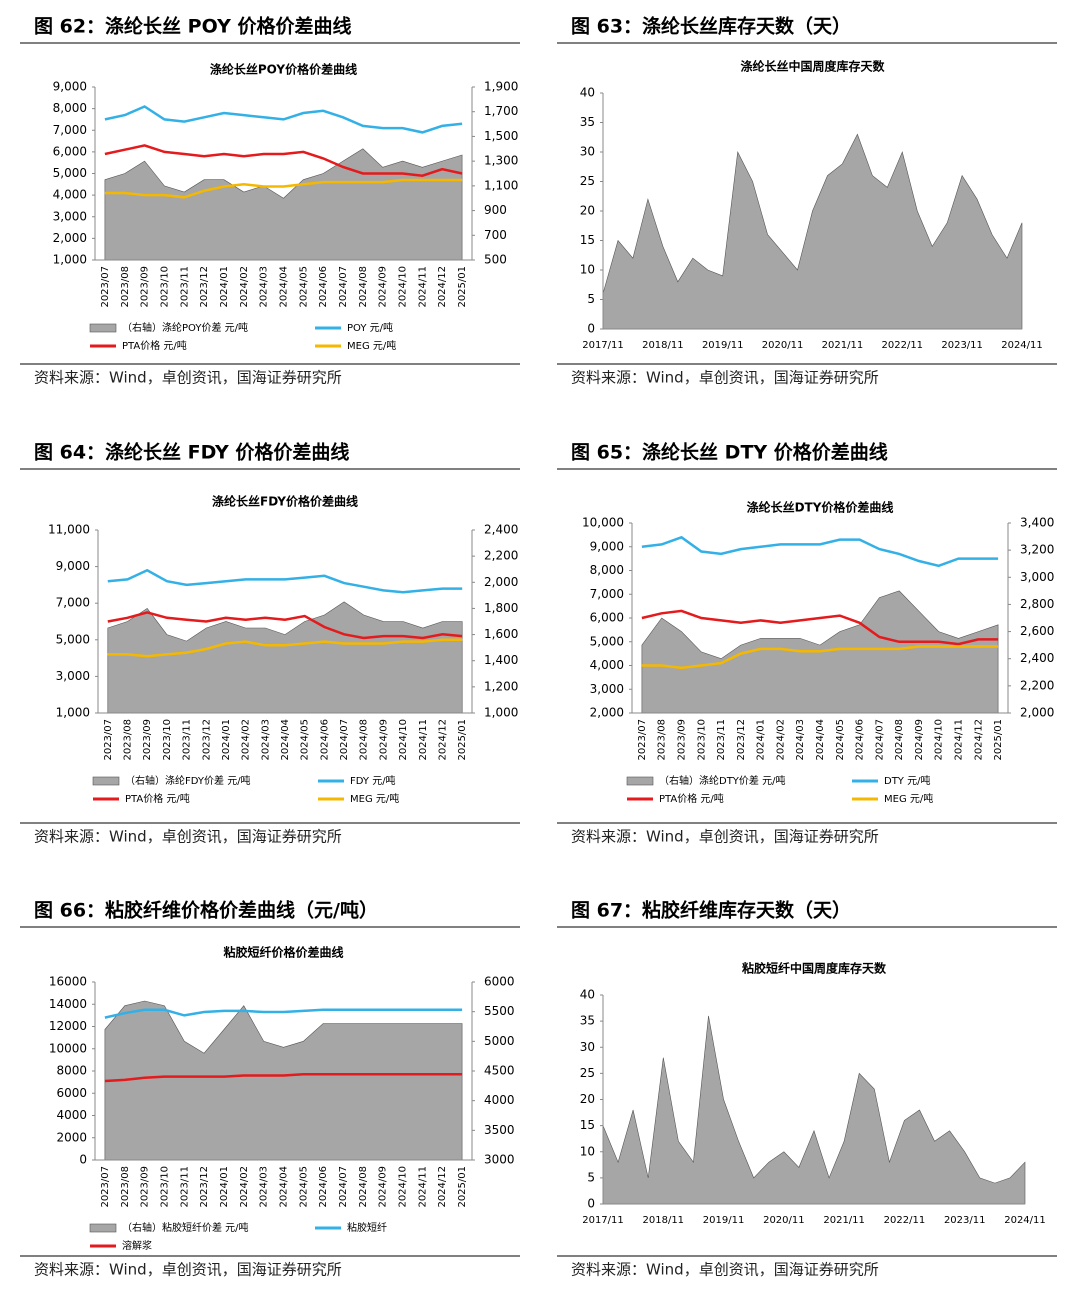 The image size is (1080, 1298). I want to click on y-tick-label: 4000, so click(71, 1115).